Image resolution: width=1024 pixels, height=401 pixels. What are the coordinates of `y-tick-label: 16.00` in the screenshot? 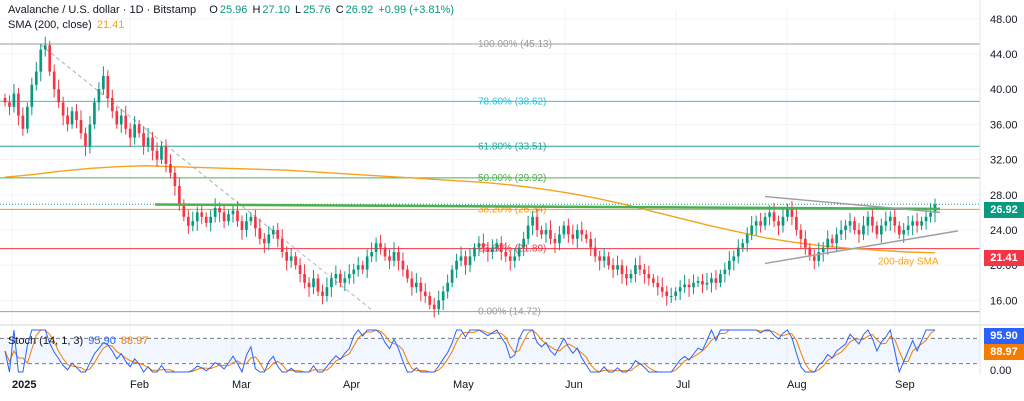 It's located at (1004, 301).